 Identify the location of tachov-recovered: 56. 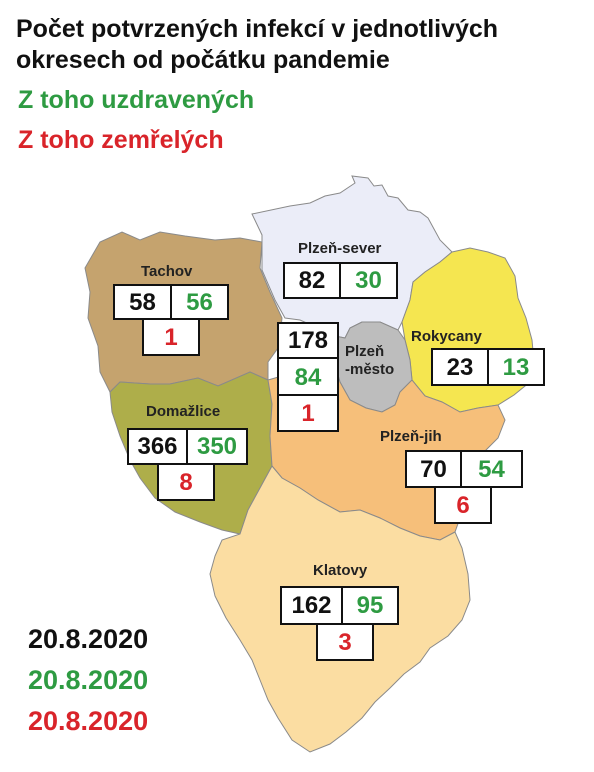
(199, 302).